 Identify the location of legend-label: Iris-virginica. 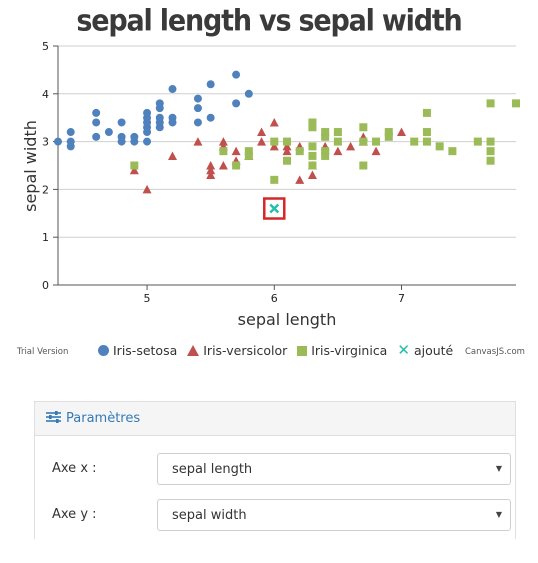
(349, 350).